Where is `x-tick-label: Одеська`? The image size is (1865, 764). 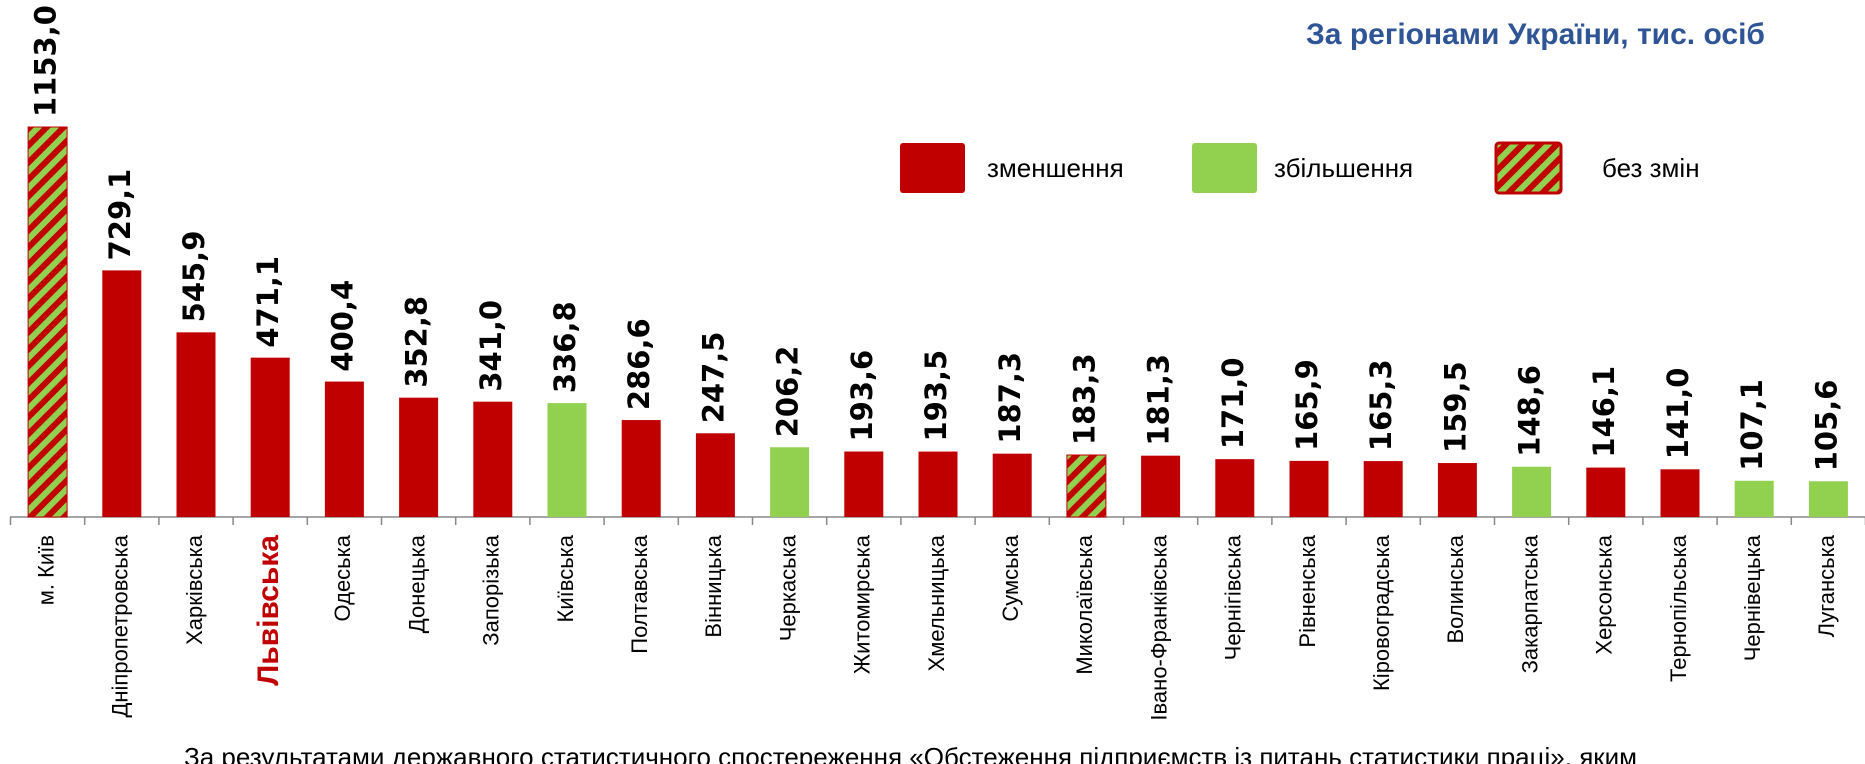
x-tick-label: Одеська is located at coordinates (342, 577).